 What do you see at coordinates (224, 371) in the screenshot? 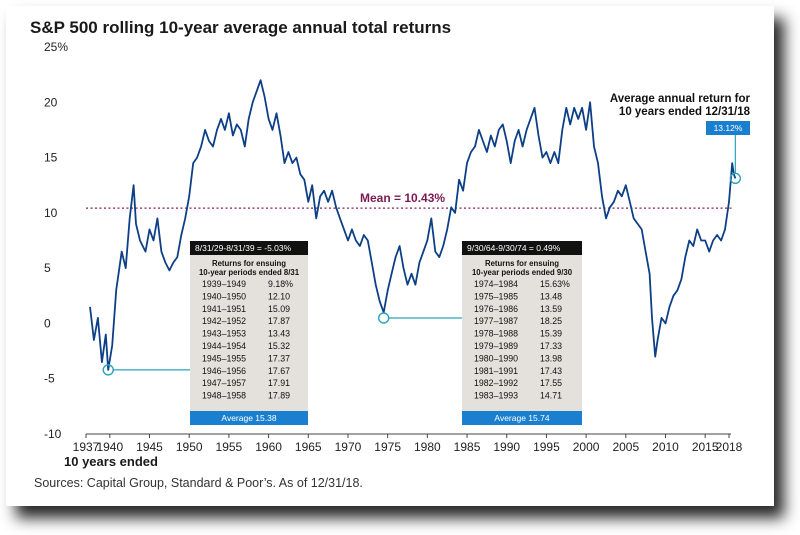
I see `table-period: 1946–1956` at bounding box center [224, 371].